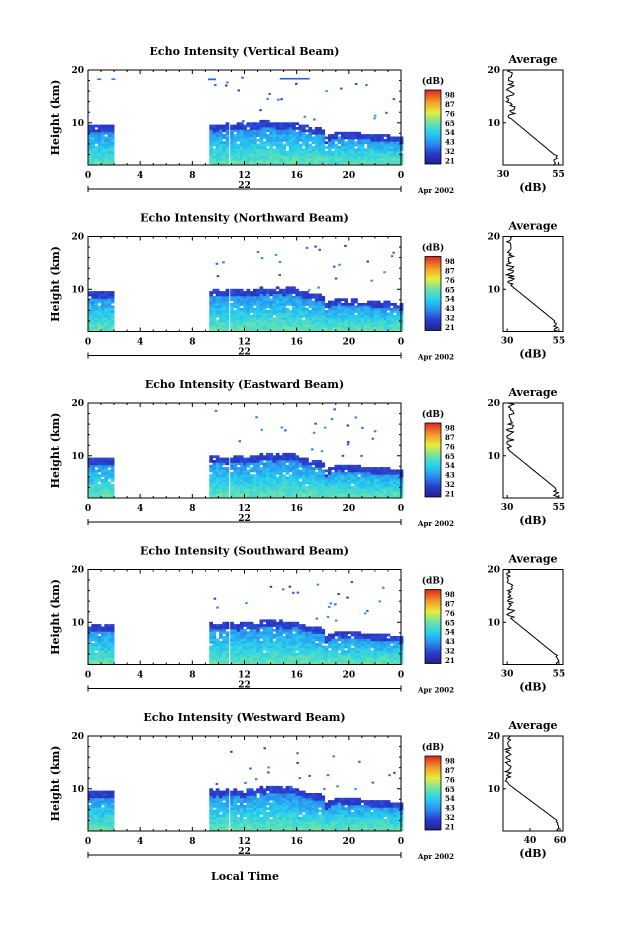 The image size is (620, 929). What do you see at coordinates (450, 113) in the screenshot?
I see `colorbar-tick-label: 76` at bounding box center [450, 113].